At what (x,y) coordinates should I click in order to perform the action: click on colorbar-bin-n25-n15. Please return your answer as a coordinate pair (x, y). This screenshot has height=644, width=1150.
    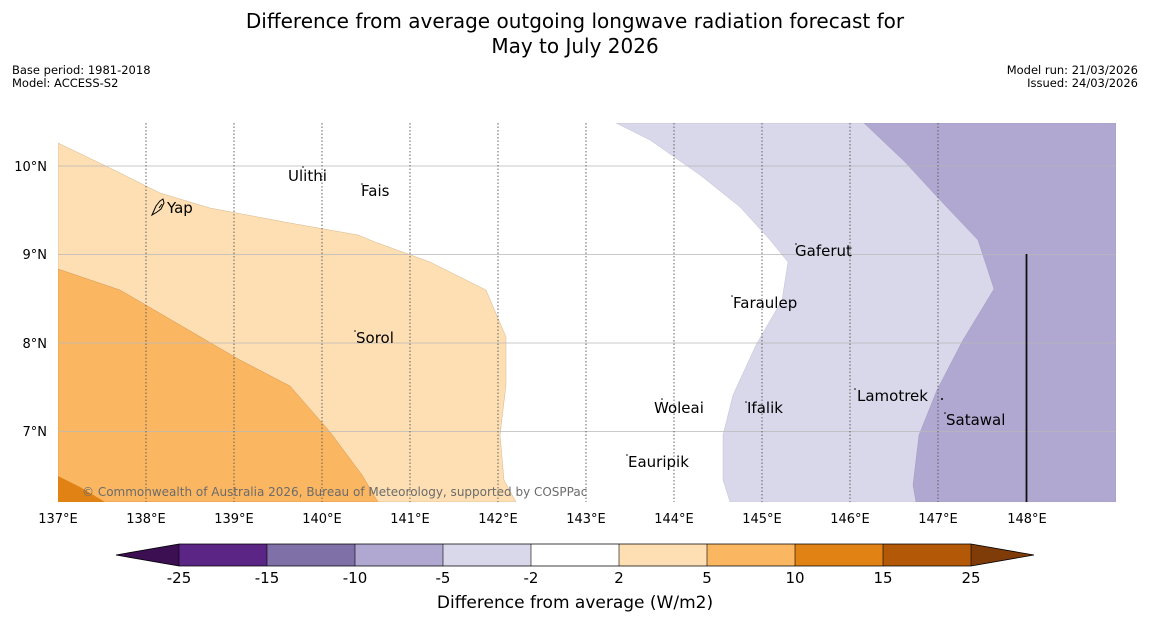
    Looking at the image, I should click on (223, 555).